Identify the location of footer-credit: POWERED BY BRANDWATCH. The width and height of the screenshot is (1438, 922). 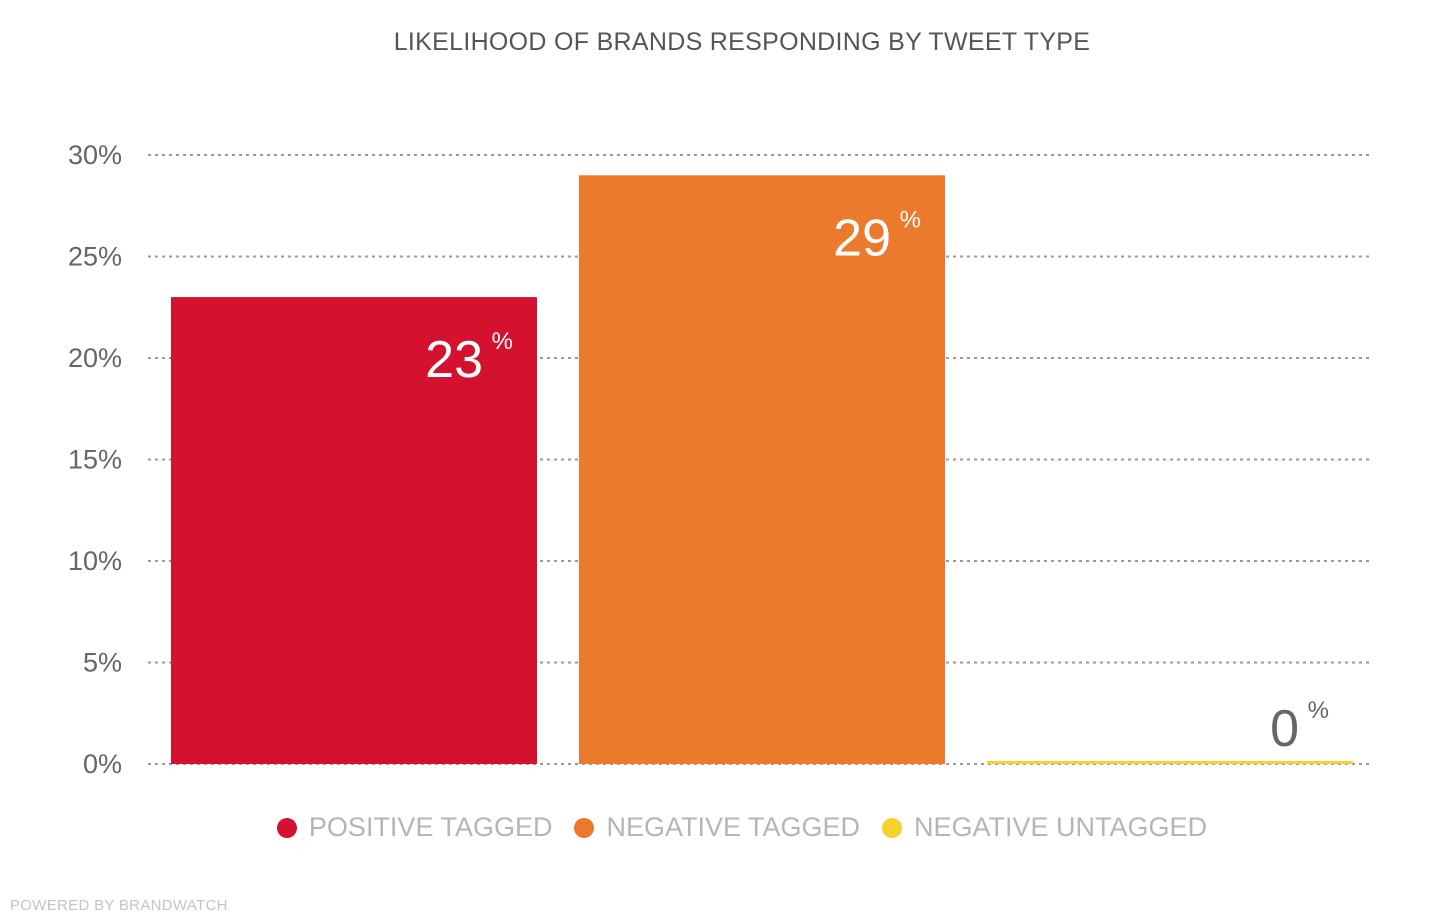
(119, 905).